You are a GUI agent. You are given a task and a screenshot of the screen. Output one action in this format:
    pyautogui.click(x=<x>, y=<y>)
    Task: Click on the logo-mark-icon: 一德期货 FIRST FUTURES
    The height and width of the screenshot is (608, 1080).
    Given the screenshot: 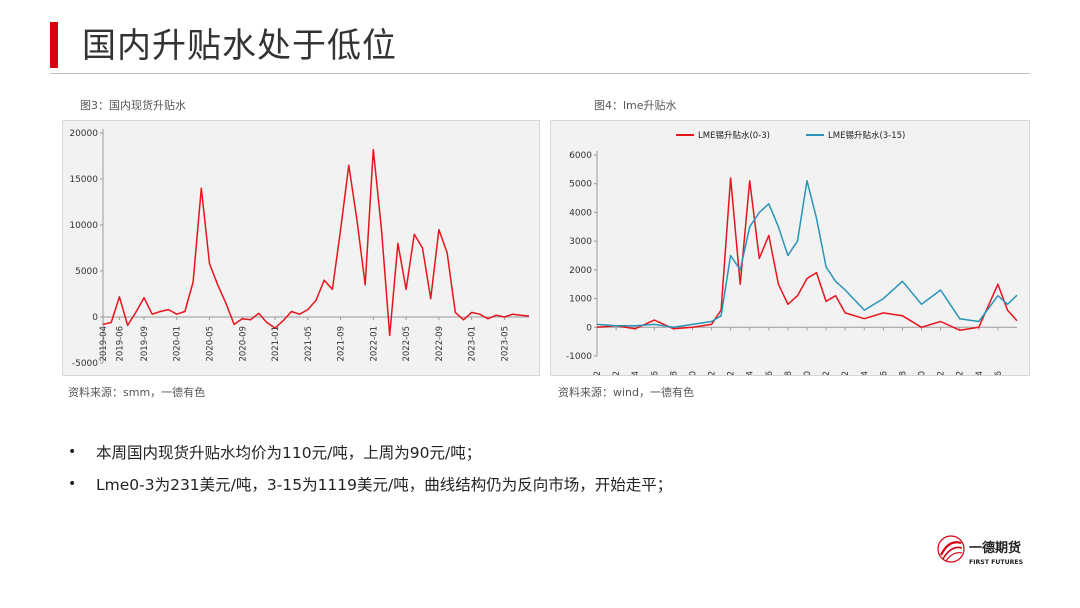 What is the action you would take?
    pyautogui.click(x=980, y=550)
    